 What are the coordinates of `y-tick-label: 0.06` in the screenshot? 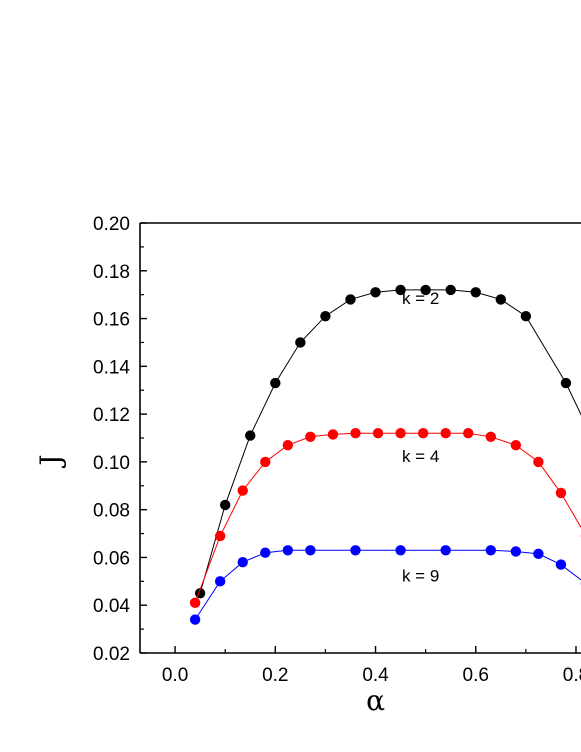 It's located at (111, 558).